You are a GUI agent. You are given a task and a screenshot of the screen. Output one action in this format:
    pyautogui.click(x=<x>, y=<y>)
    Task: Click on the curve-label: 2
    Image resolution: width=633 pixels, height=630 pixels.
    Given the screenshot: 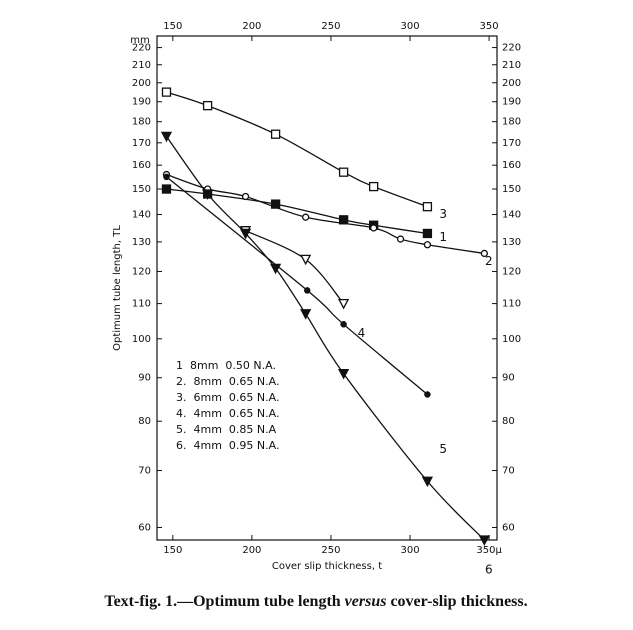 What is the action you would take?
    pyautogui.click(x=489, y=261)
    